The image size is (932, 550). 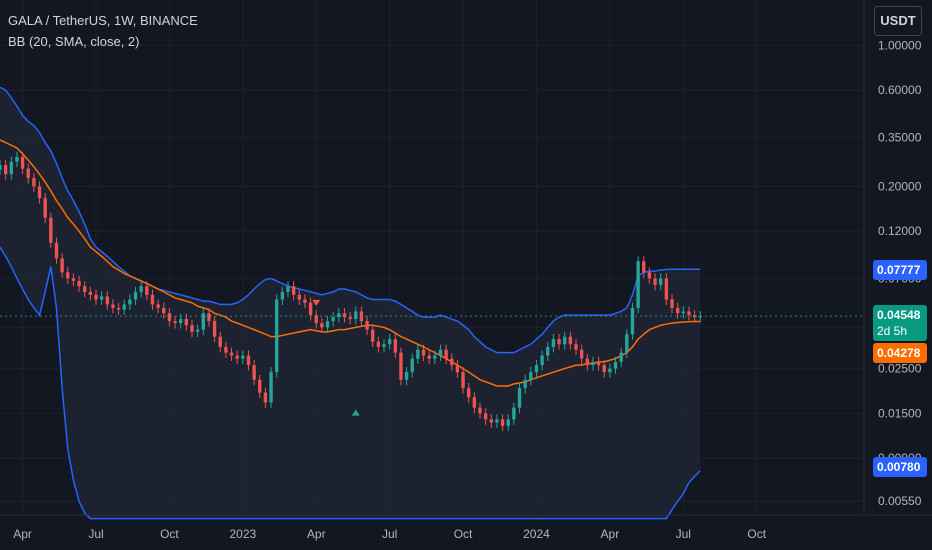 I want to click on currency-button: USDT, so click(x=898, y=21).